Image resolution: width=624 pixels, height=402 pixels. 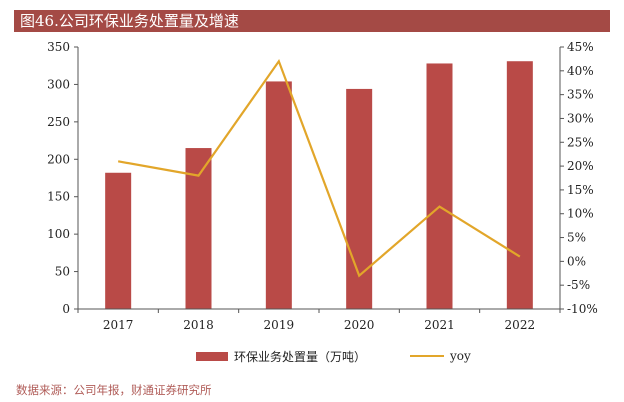 I want to click on x-tick-label: 2022, so click(x=520, y=325).